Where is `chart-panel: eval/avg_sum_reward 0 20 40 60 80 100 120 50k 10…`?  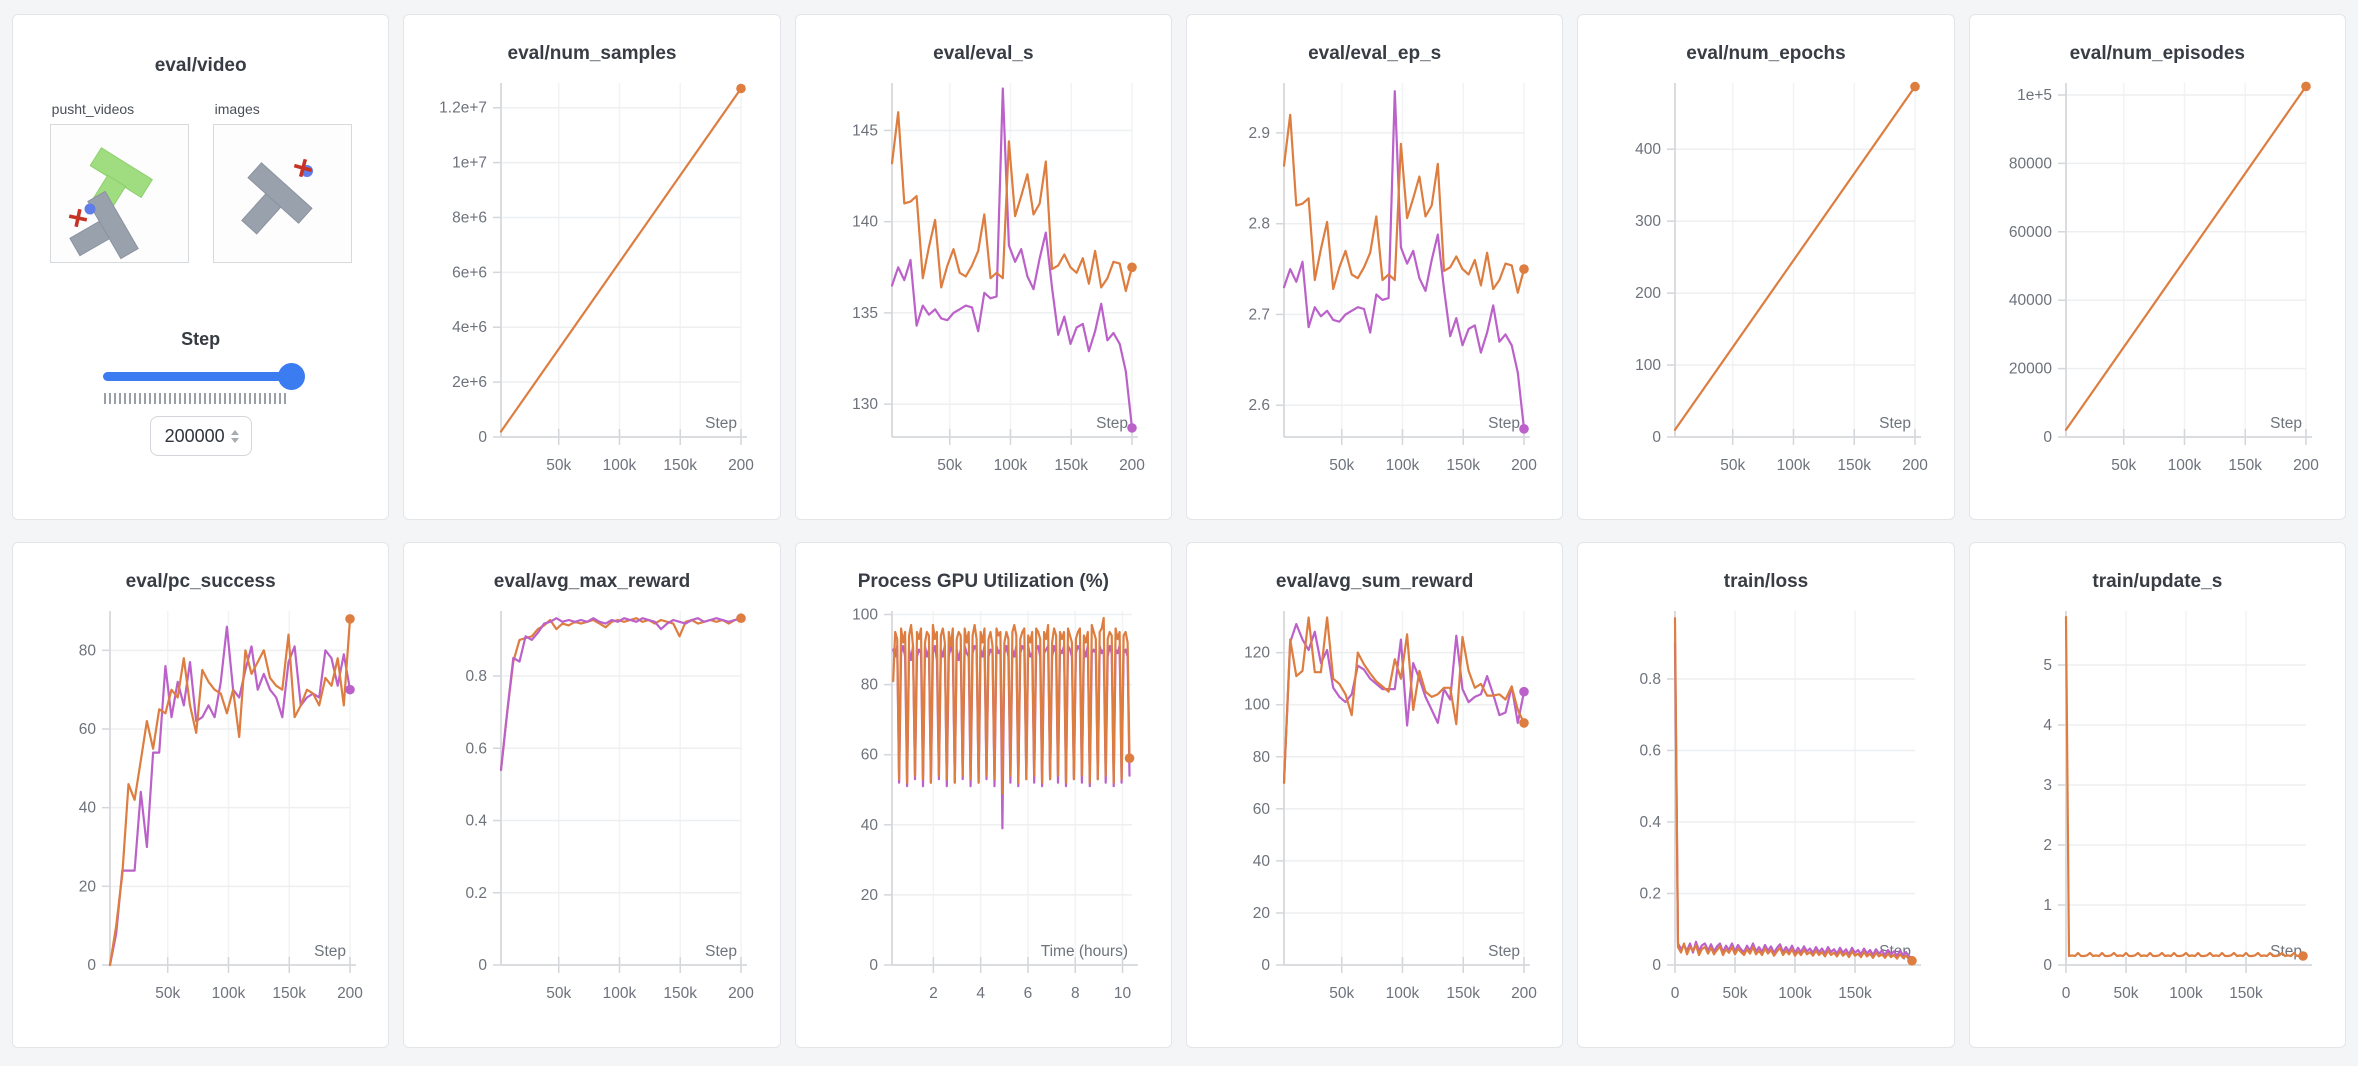
chart-panel: eval/avg_sum_reward 0 20 40 60 80 100 120 50k 10… is located at coordinates (1375, 795).